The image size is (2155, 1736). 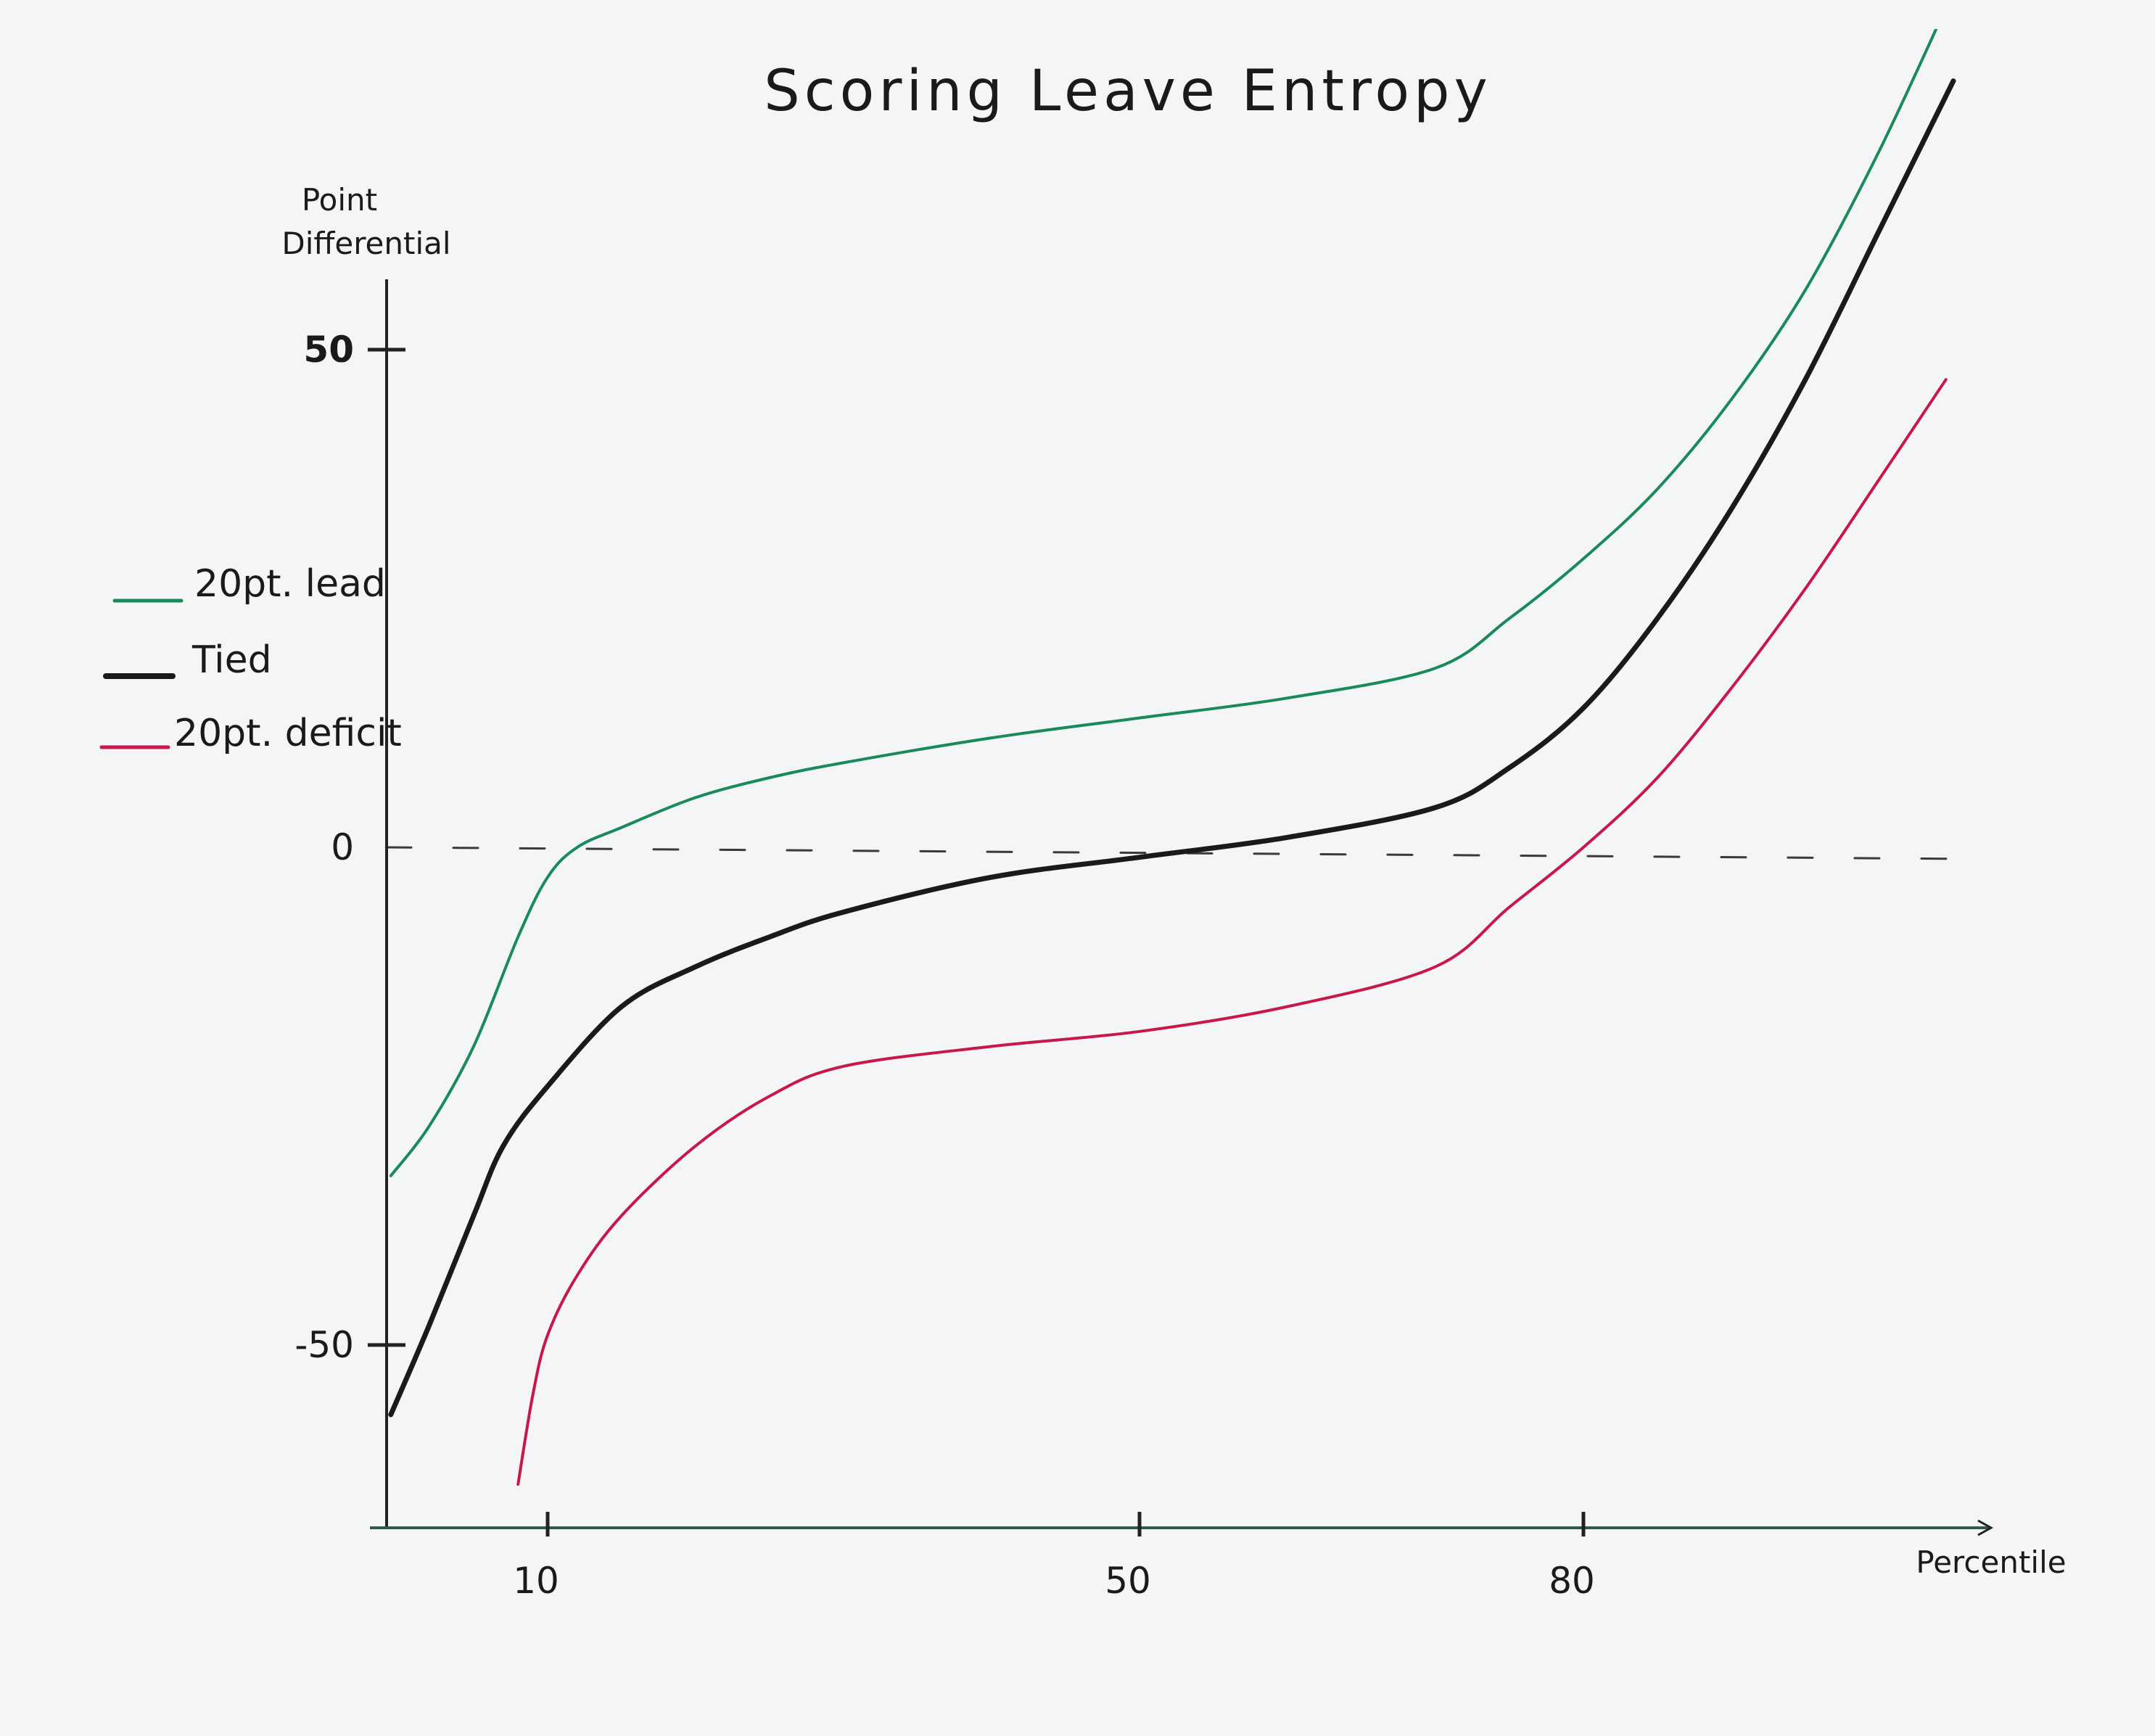 I want to click on chart-title: Scoring Leave Entropy, so click(x=1127, y=91).